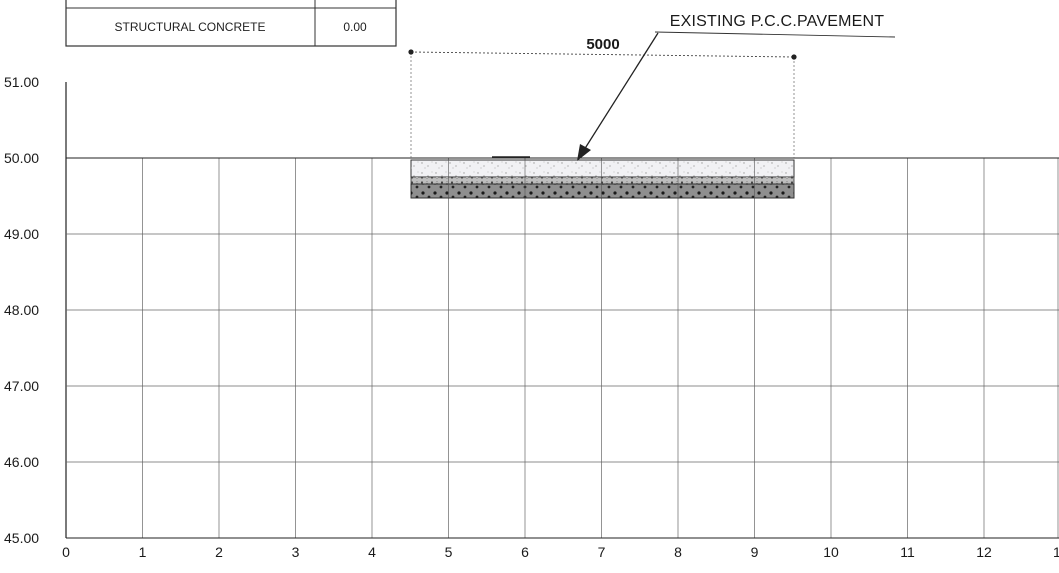 The height and width of the screenshot is (573, 1059). Describe the element at coordinates (21, 462) in the screenshot. I see `y-axis-tick-label: 46.00` at that location.